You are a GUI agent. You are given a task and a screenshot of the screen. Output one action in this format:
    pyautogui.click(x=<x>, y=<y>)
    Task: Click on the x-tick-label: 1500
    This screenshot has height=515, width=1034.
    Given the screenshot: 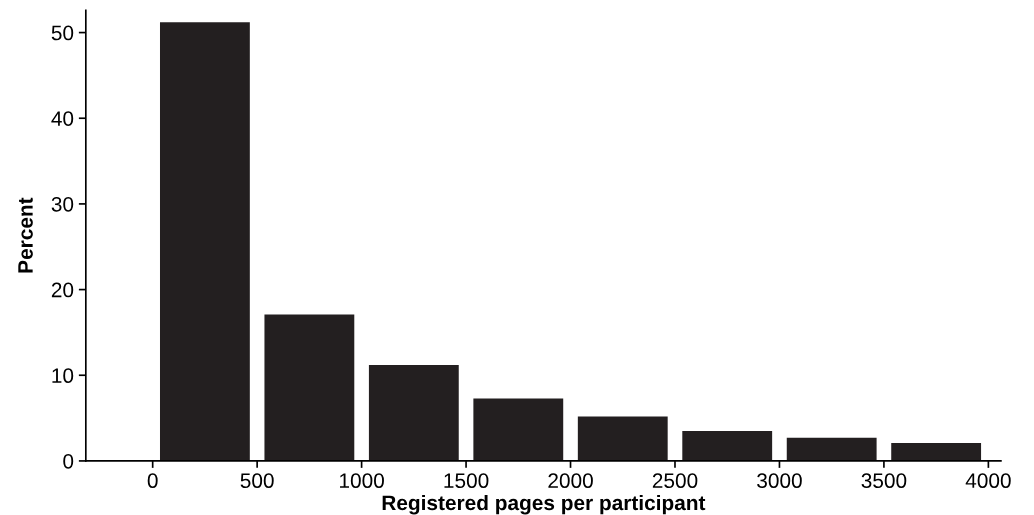 What is the action you would take?
    pyautogui.click(x=466, y=481)
    